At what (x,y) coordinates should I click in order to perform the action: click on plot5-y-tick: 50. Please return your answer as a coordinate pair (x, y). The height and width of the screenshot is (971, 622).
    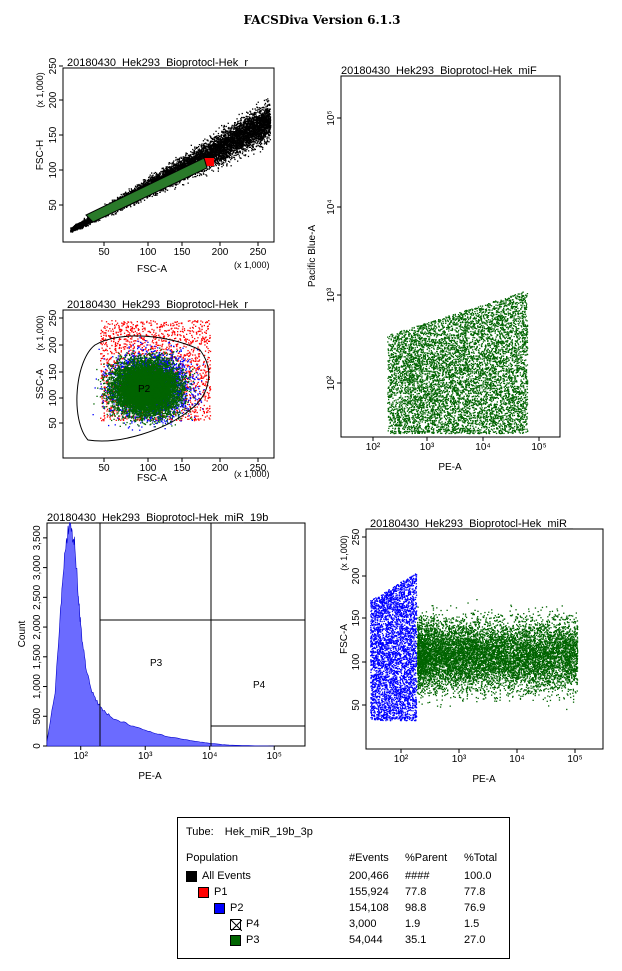
    Looking at the image, I should click on (356, 705).